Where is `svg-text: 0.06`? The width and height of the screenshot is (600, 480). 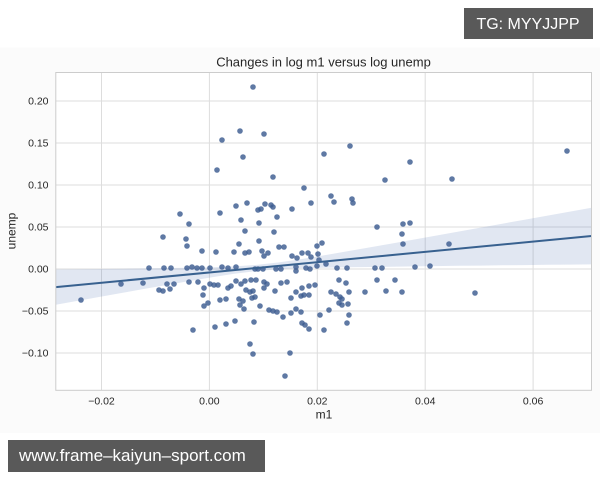
svg-text: 0.06 is located at coordinates (533, 402).